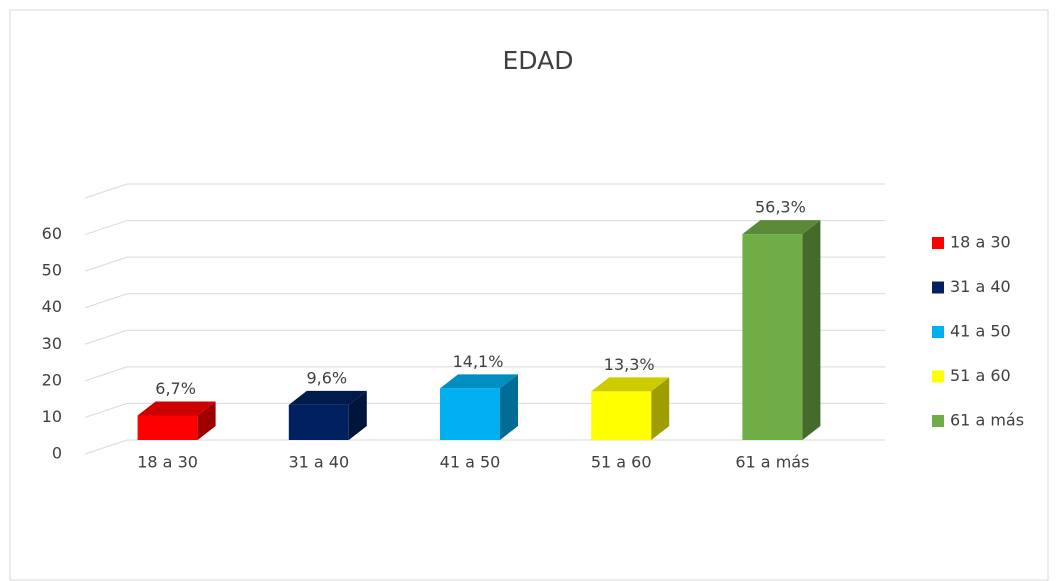 This screenshot has height=581, width=1059. Describe the element at coordinates (980, 286) in the screenshot. I see `legend-label: 31 a 40` at that location.